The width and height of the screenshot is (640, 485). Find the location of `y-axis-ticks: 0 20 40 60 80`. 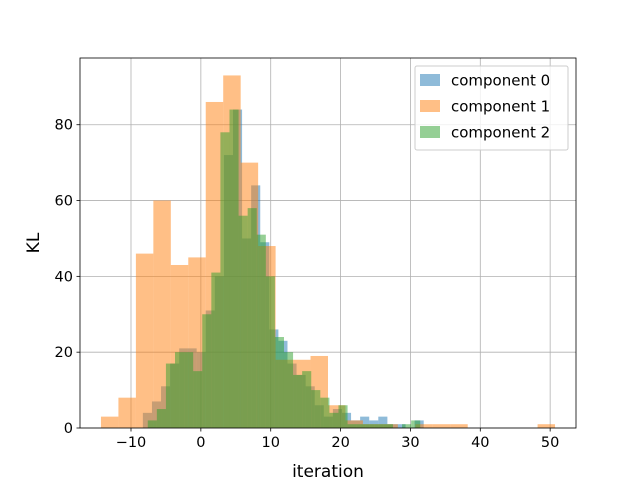

y-axis-ticks: 0 20 40 60 80 is located at coordinates (67, 277).